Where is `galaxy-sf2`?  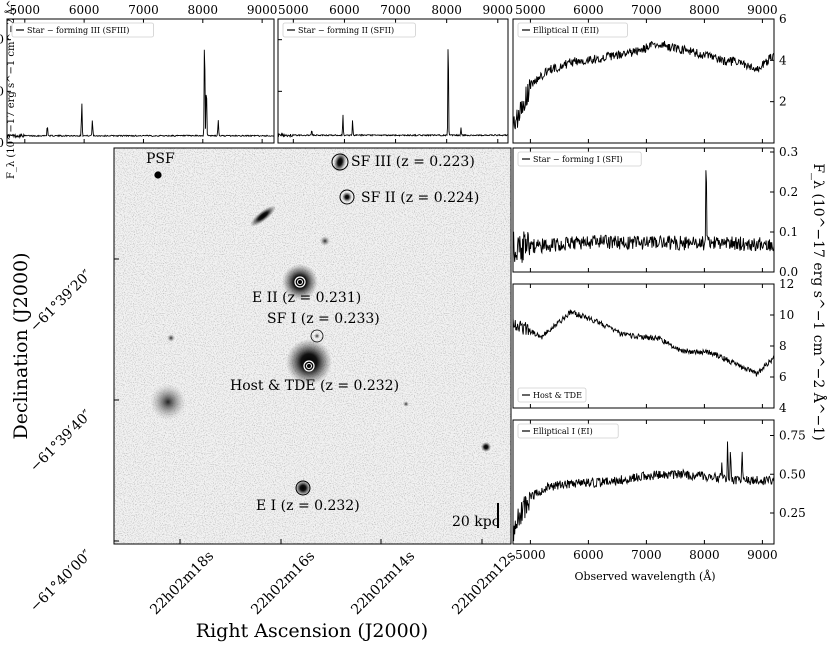 galaxy-sf2 is located at coordinates (347, 197).